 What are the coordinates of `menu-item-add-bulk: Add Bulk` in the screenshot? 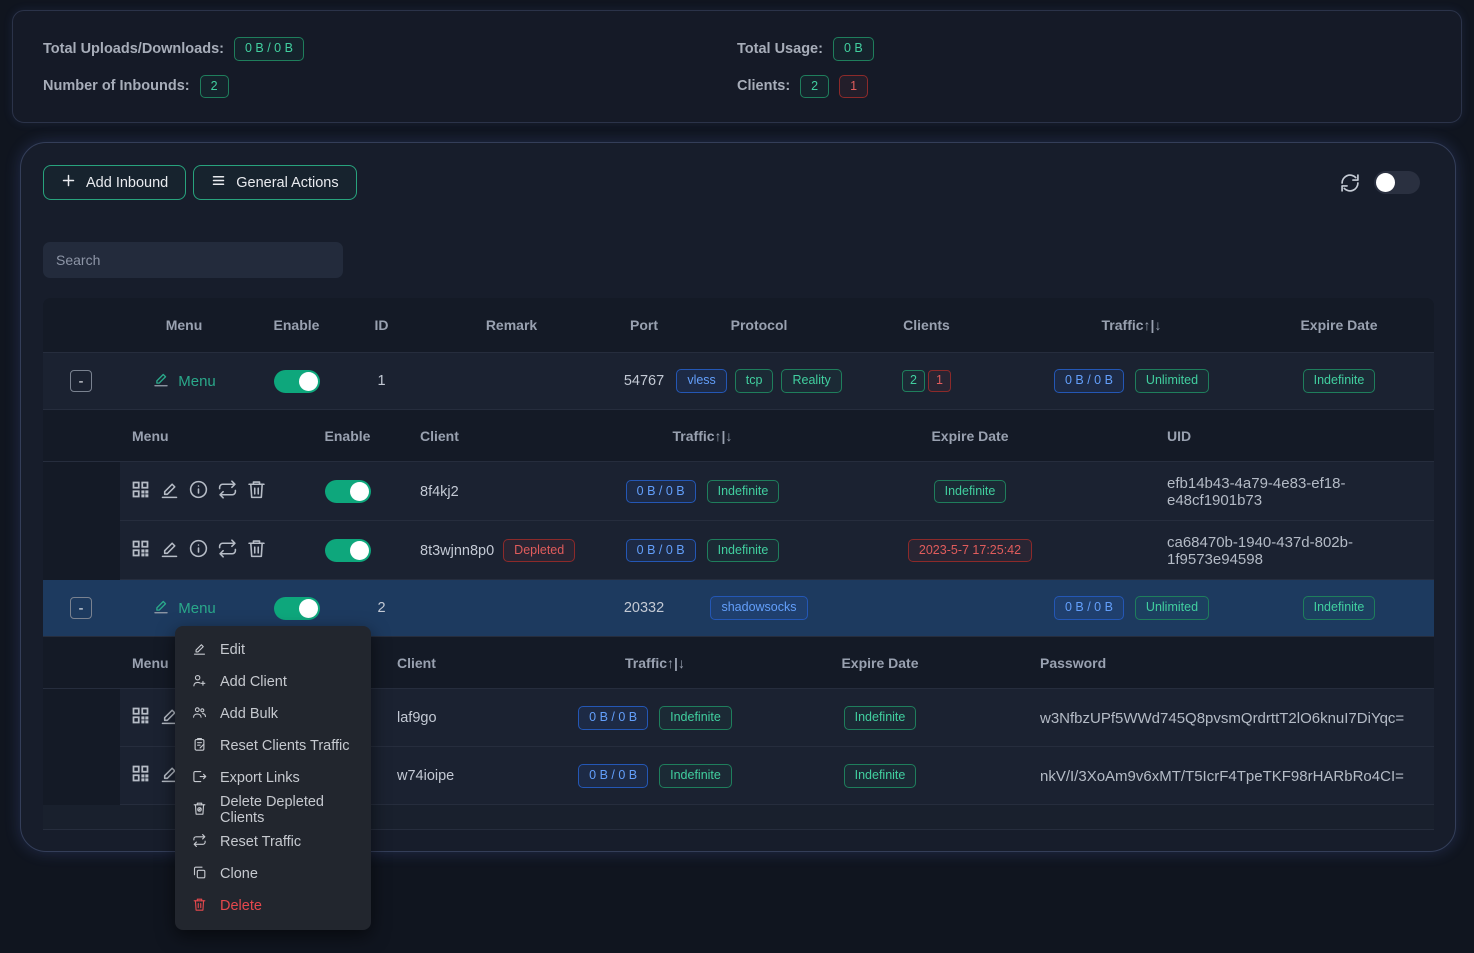 It's located at (273, 714).